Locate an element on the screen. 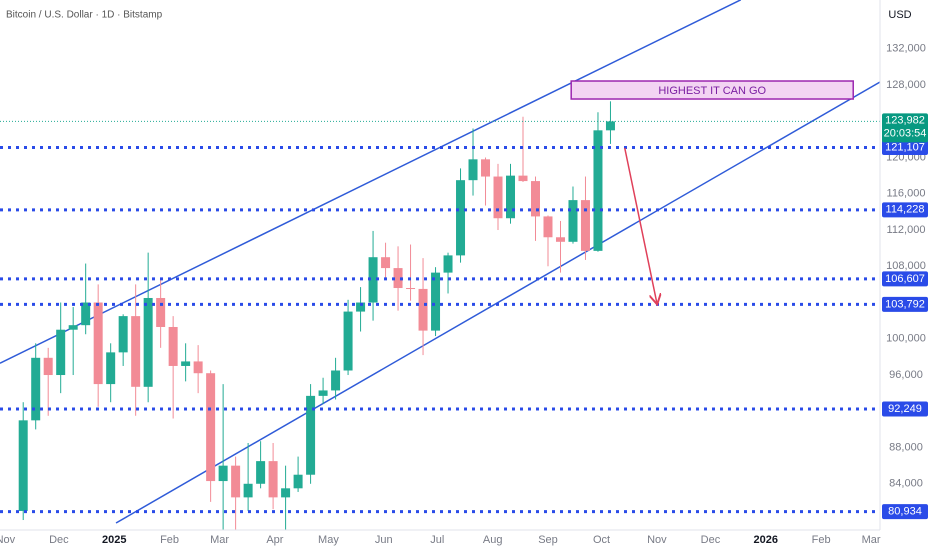 The width and height of the screenshot is (932, 550). chart-title: Bitcoin / U.S. Dollar · 1D · Bitstamp is located at coordinates (84, 15).